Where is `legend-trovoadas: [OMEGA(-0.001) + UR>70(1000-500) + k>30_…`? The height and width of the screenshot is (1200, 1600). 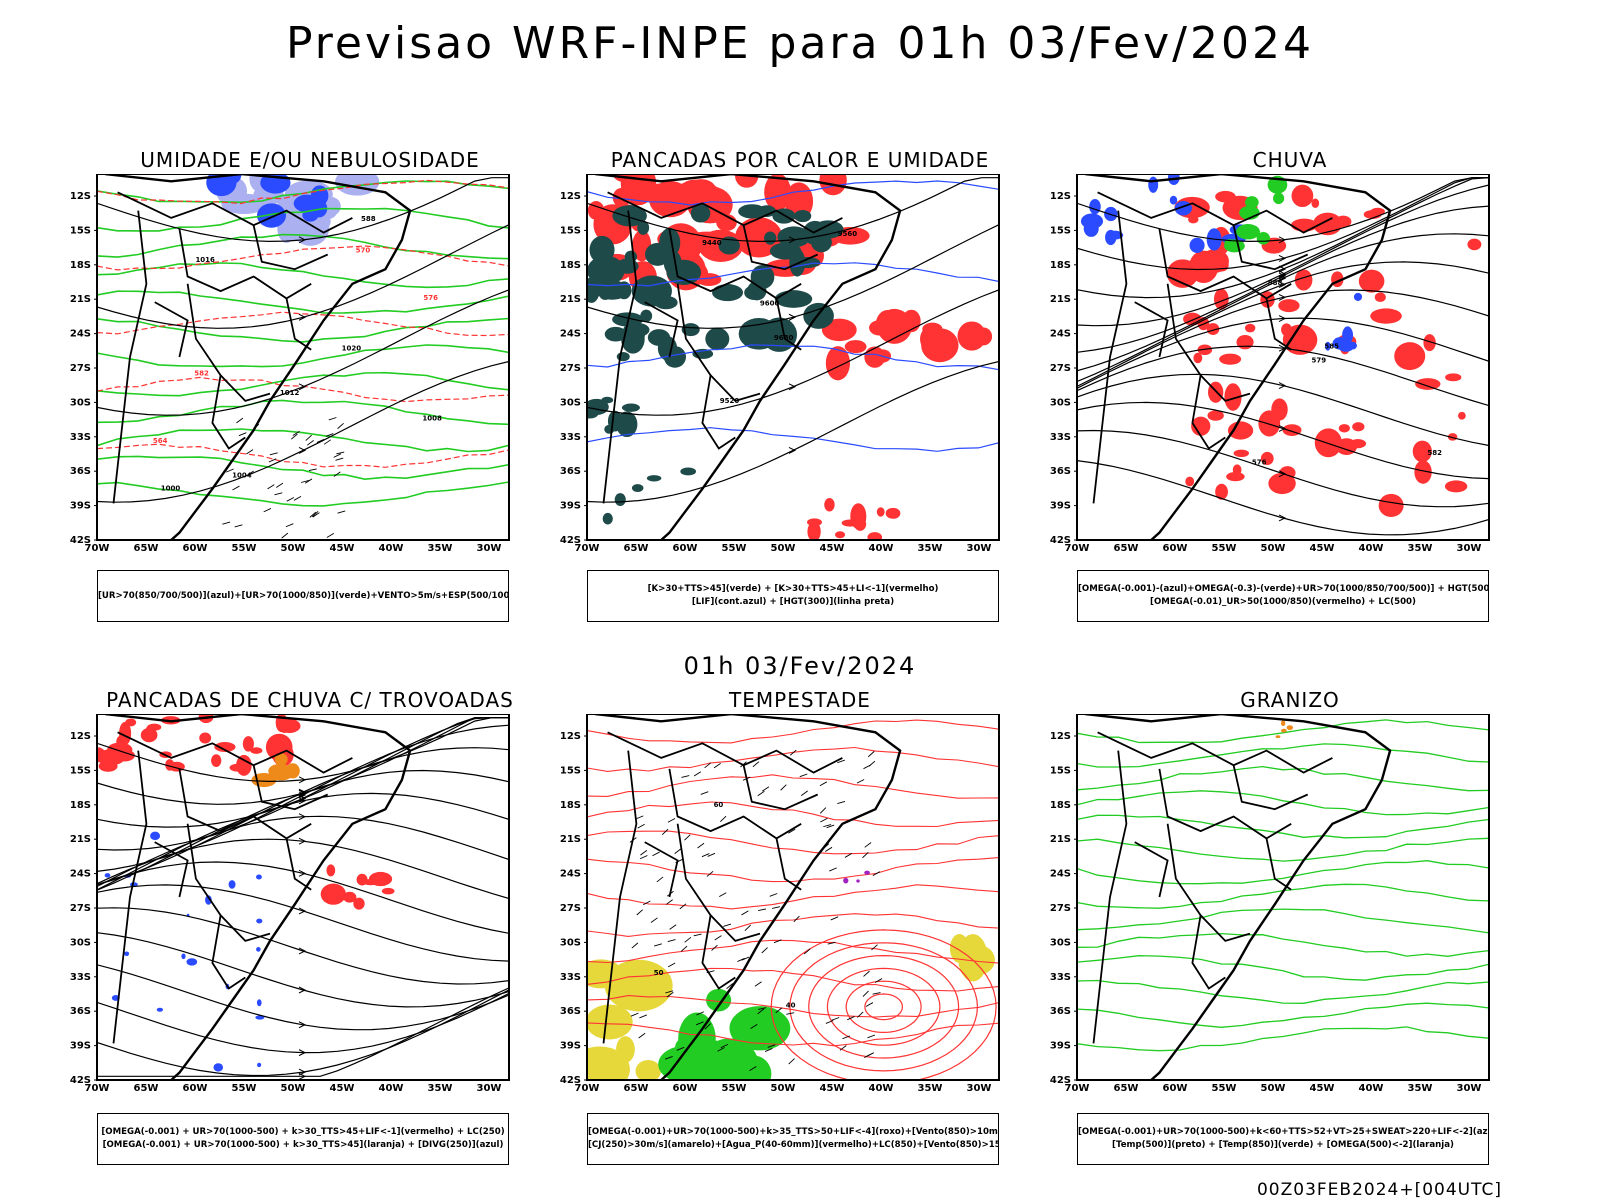
legend-trovoadas: [OMEGA(-0.001) + UR>70(1000-500) + k>30_… is located at coordinates (303, 1139).